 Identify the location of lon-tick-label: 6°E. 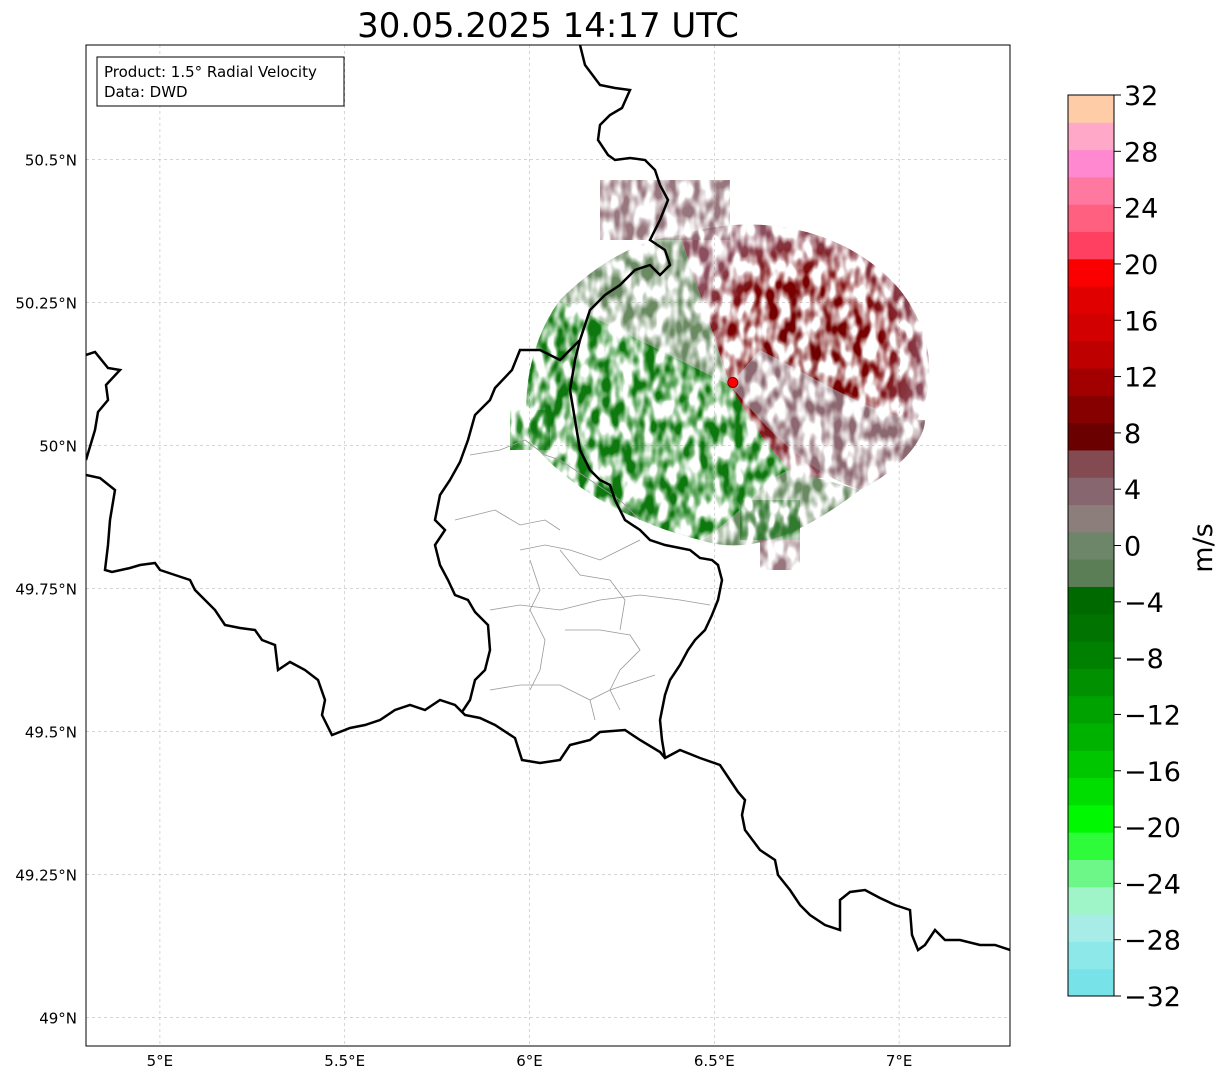
(529, 1061).